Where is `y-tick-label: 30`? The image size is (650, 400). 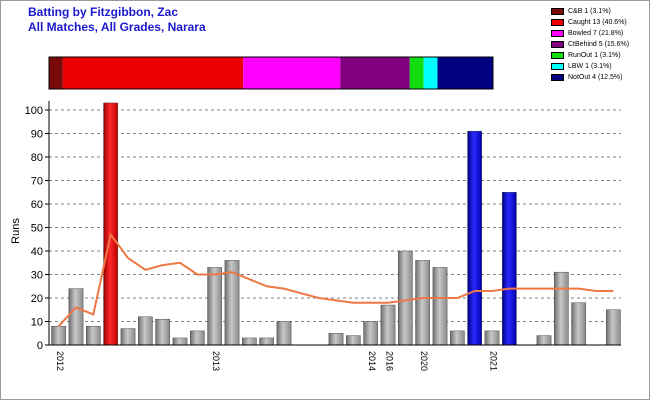 y-tick-label: 30 is located at coordinates (37, 276).